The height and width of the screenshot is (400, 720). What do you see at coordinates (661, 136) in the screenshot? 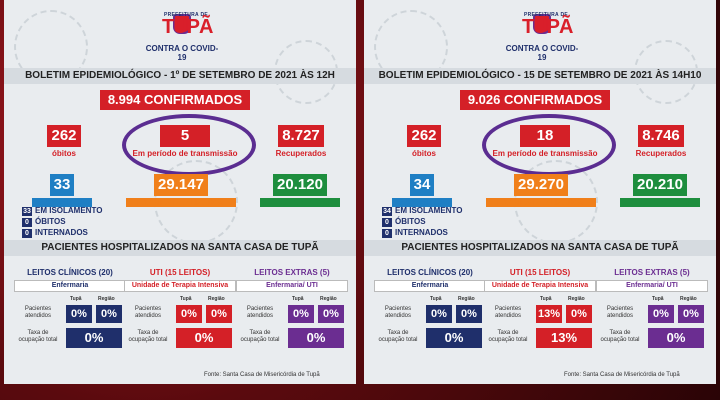
I see `recovered-value: 8.746` at bounding box center [661, 136].